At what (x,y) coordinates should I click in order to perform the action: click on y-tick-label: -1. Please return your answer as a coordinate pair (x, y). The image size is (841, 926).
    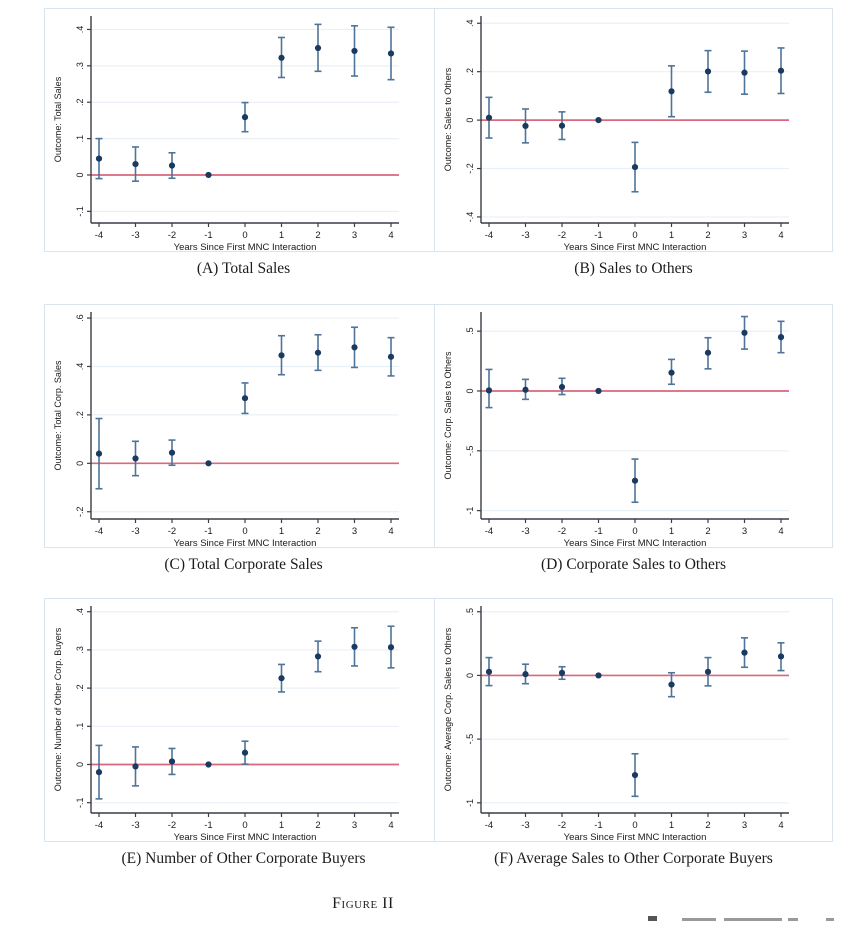
    Looking at the image, I should click on (470, 511).